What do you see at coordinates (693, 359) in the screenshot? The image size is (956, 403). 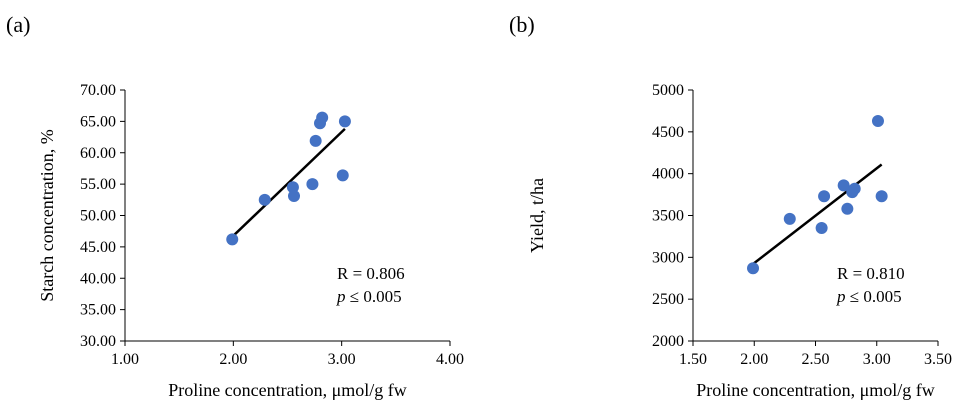 I see `chart-b-x-tick-label: 1.50` at bounding box center [693, 359].